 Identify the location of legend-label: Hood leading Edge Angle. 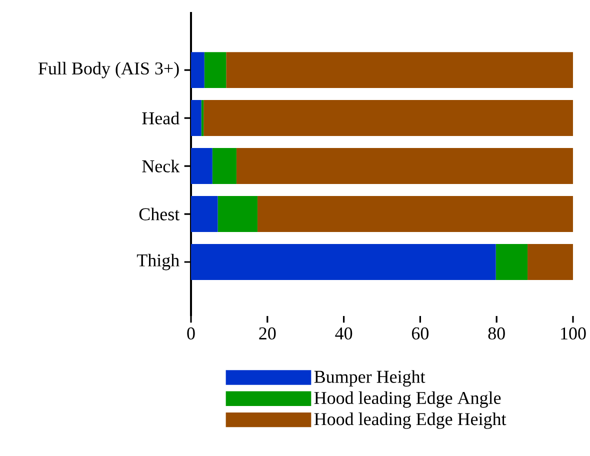
(407, 399).